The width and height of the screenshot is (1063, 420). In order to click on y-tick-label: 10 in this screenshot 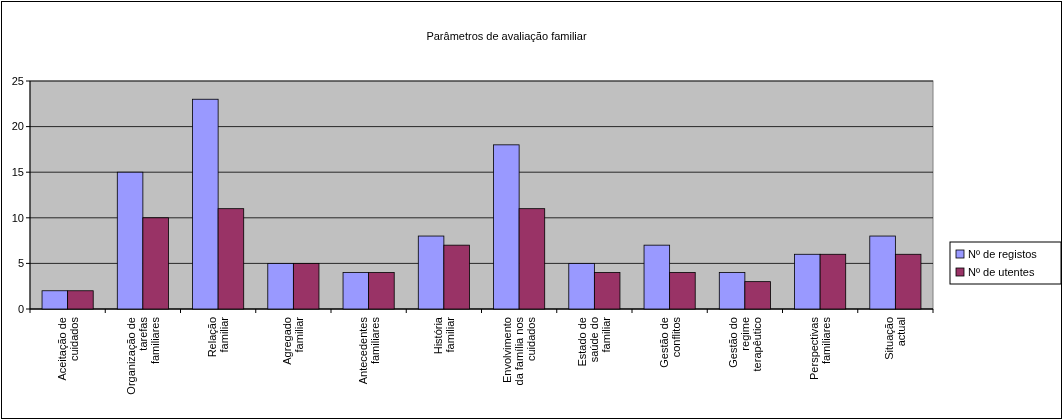, I will do `click(17, 217)`.